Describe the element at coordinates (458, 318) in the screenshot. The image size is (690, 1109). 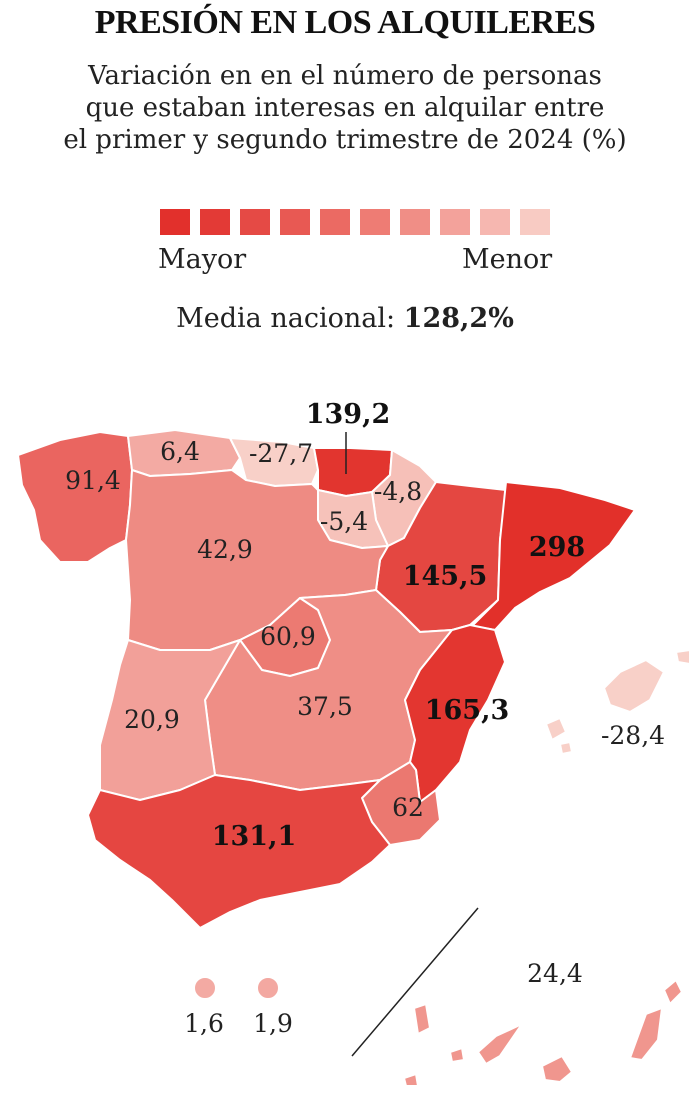
I see `national-average-value: 128,2%` at that location.